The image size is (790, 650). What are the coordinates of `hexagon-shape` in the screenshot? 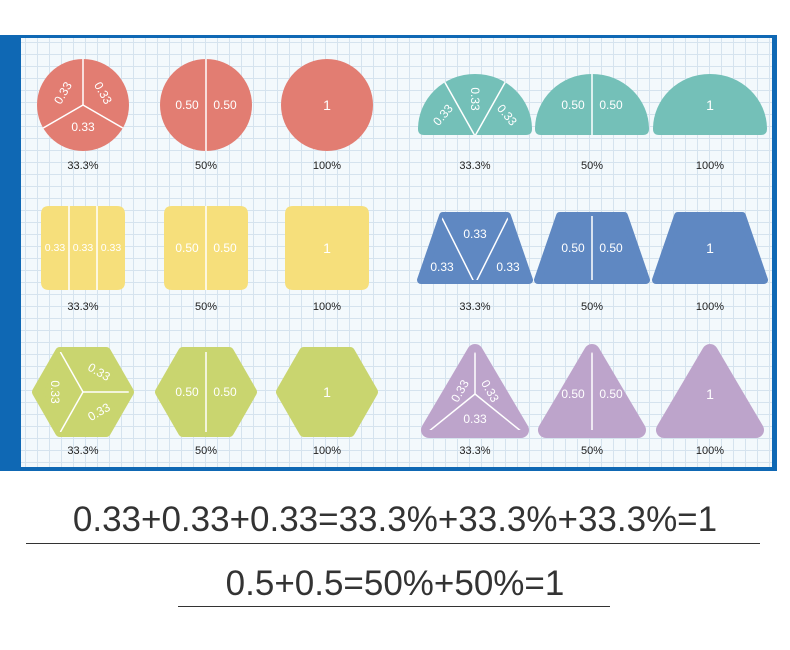 It's located at (327, 392).